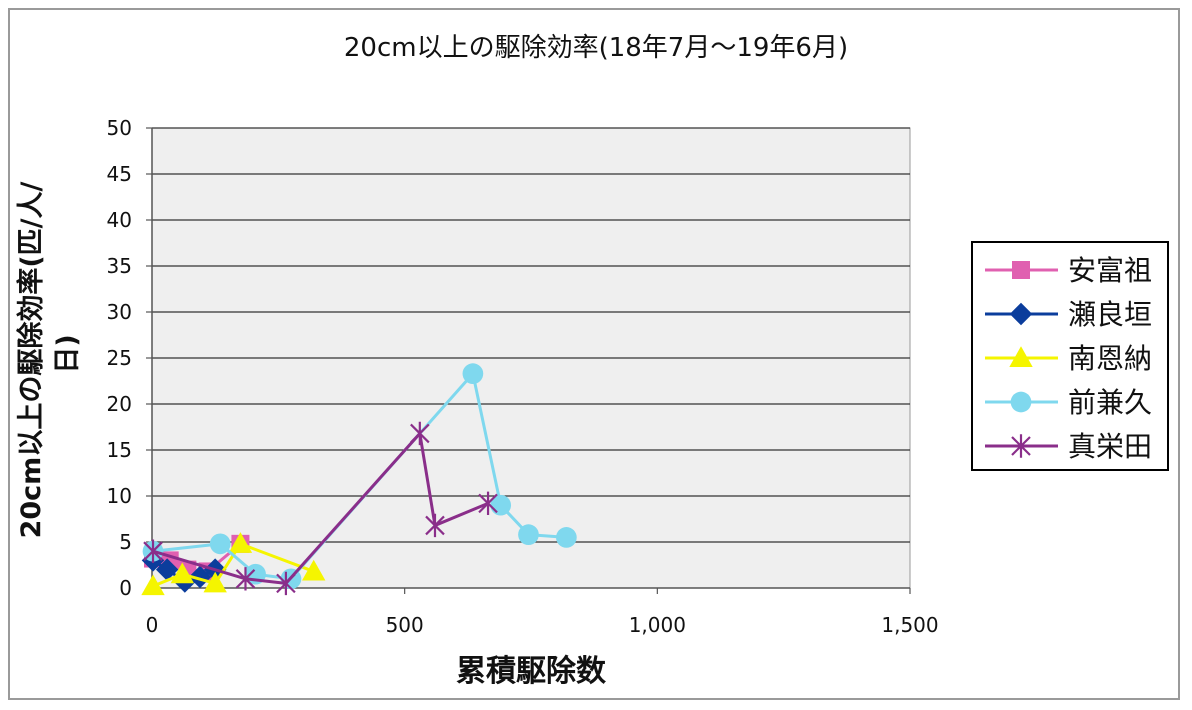 The height and width of the screenshot is (710, 1192). I want to click on y-tick-label: 30, so click(119, 312).